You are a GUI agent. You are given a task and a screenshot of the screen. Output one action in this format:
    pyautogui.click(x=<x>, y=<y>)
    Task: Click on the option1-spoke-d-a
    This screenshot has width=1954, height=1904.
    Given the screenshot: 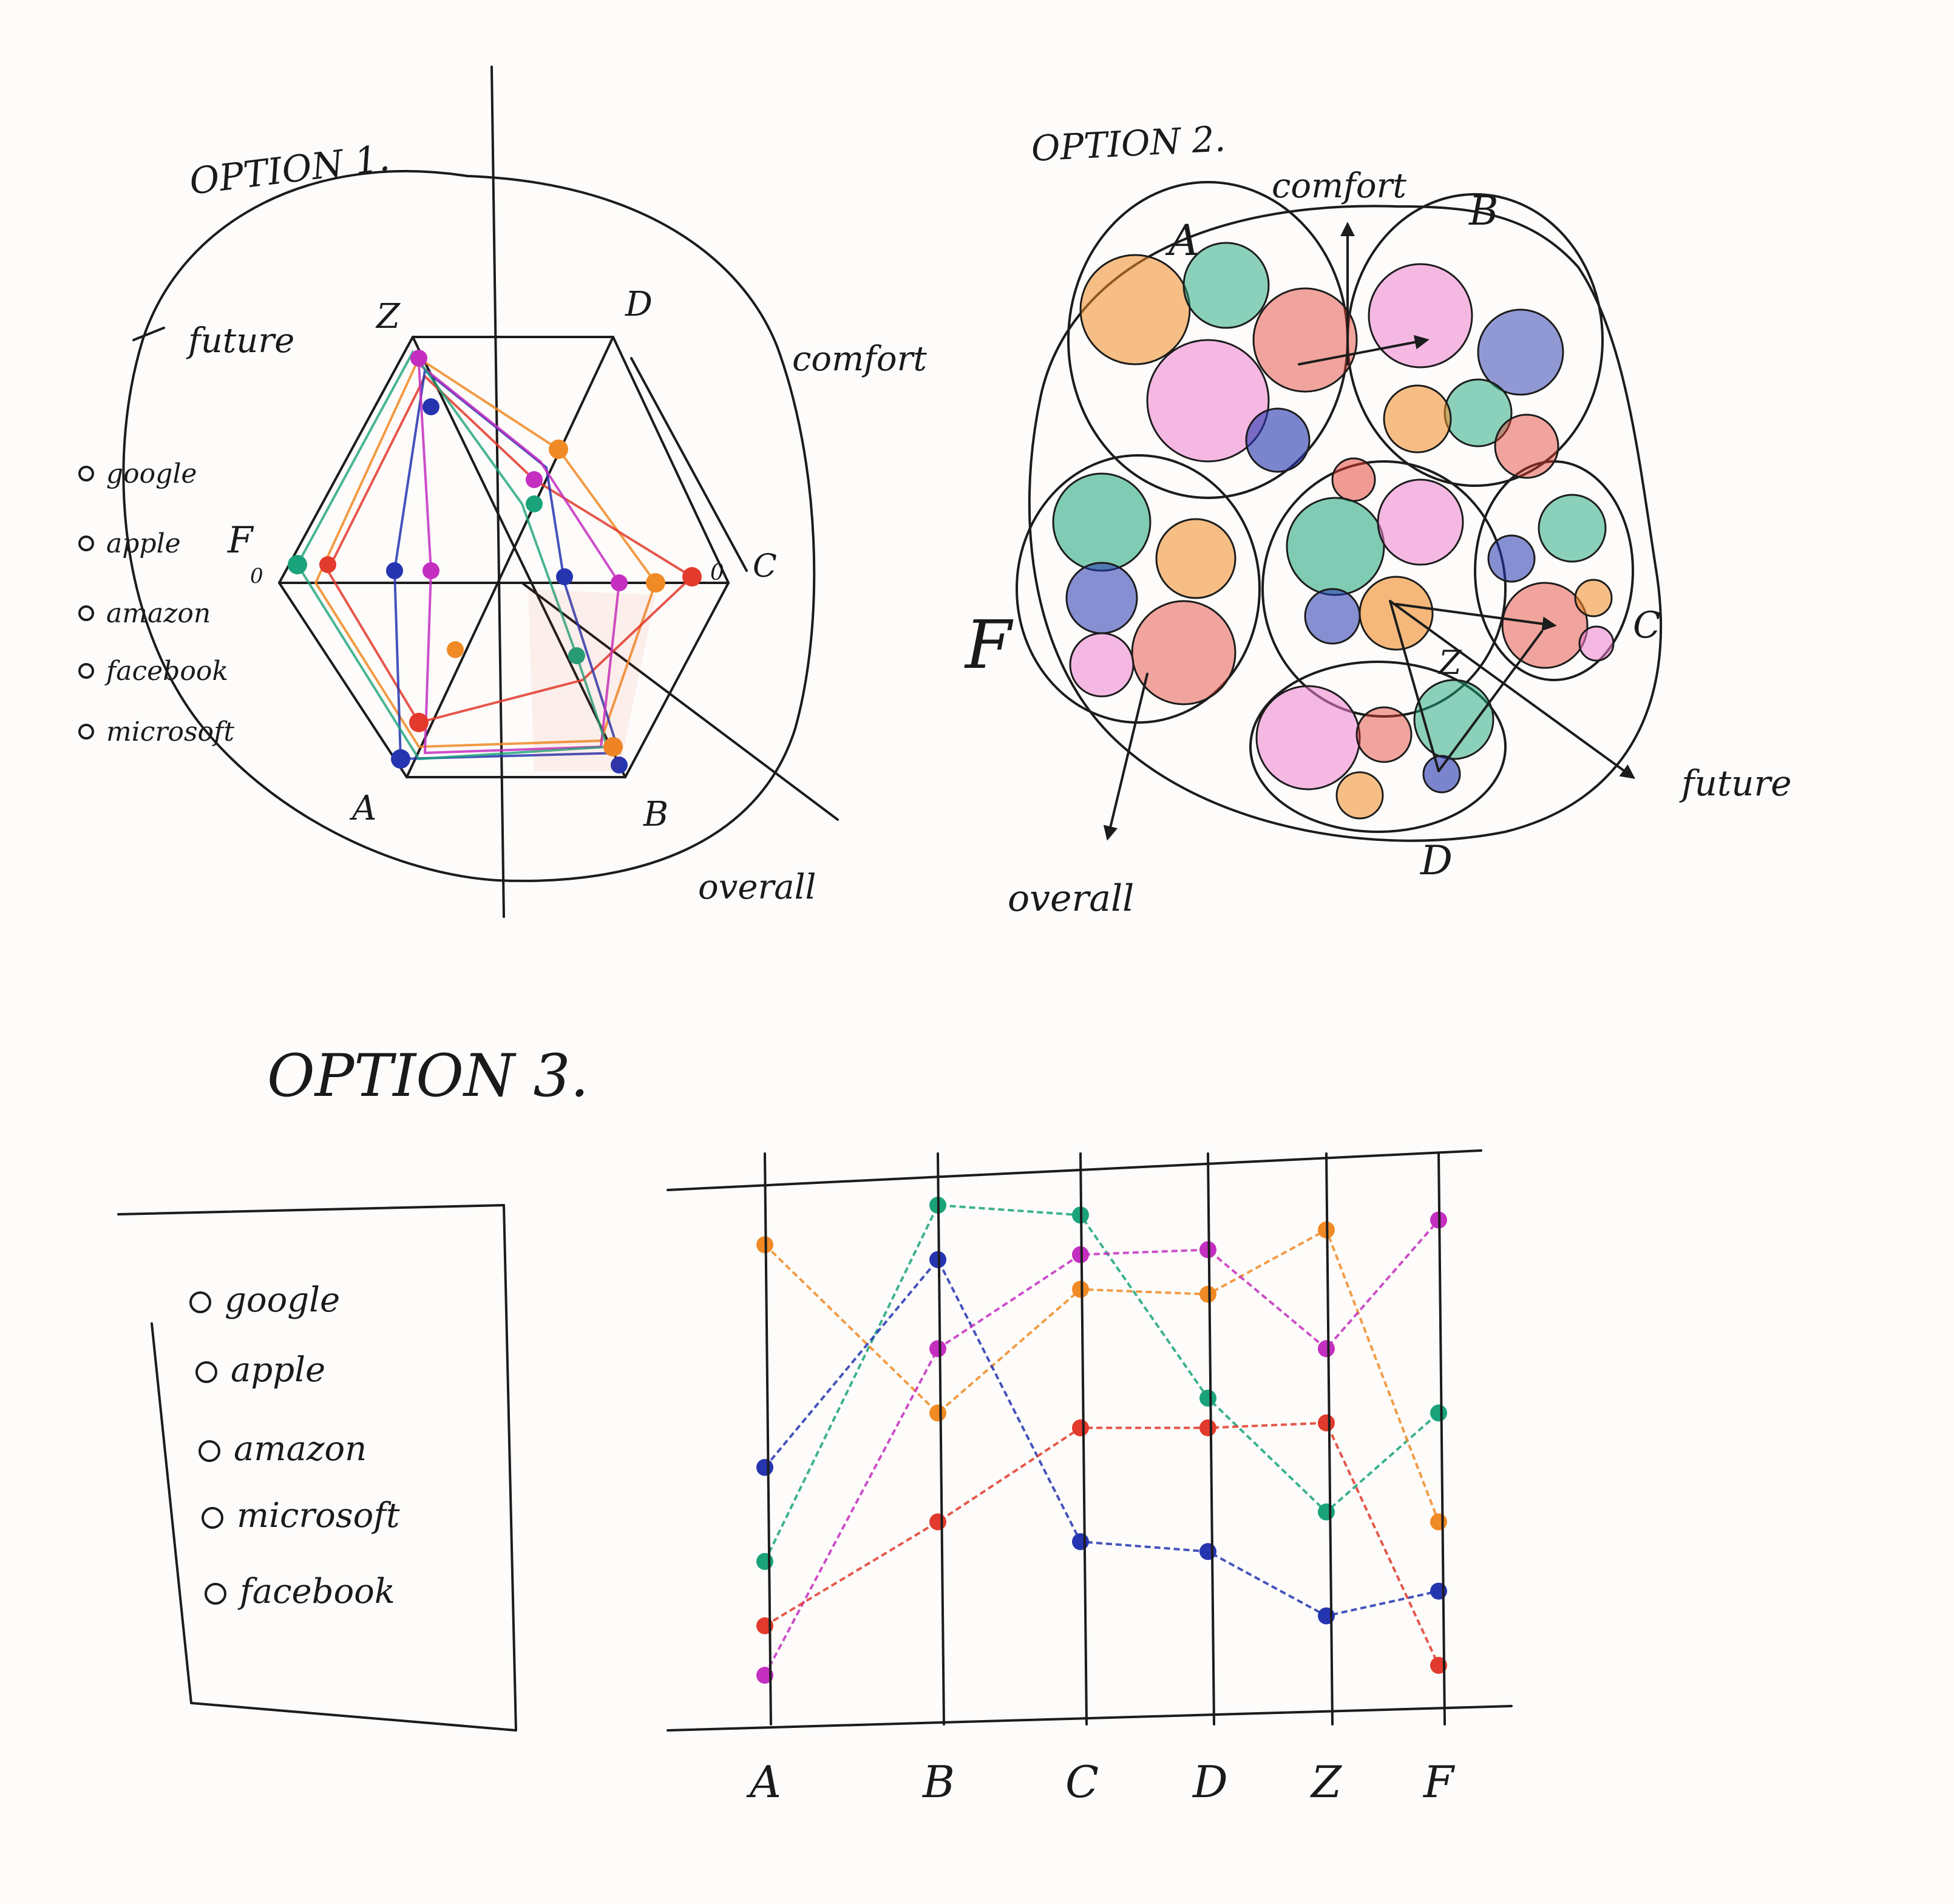 What is the action you would take?
    pyautogui.click(x=509, y=557)
    